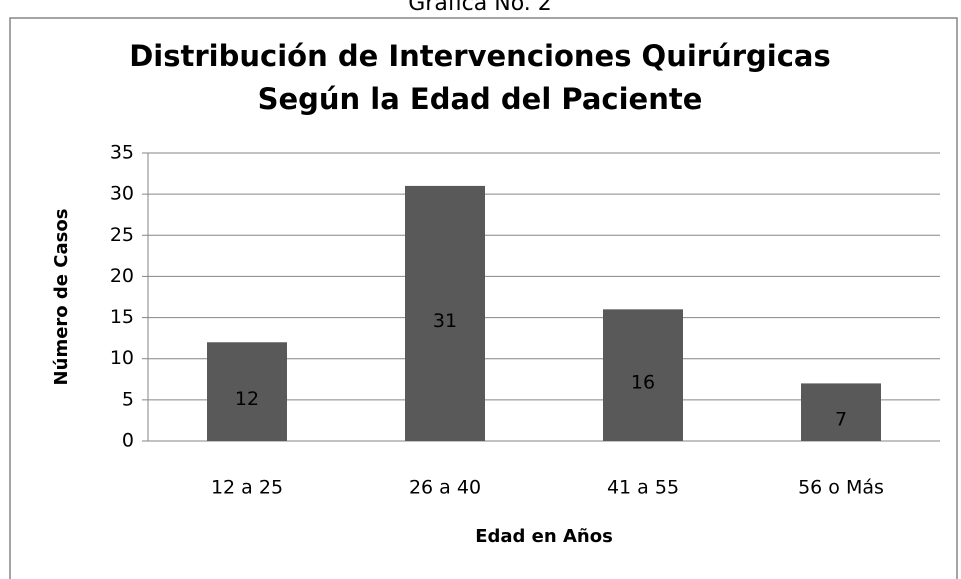  I want to click on x-axis-label: Edad en Años, so click(544, 536).